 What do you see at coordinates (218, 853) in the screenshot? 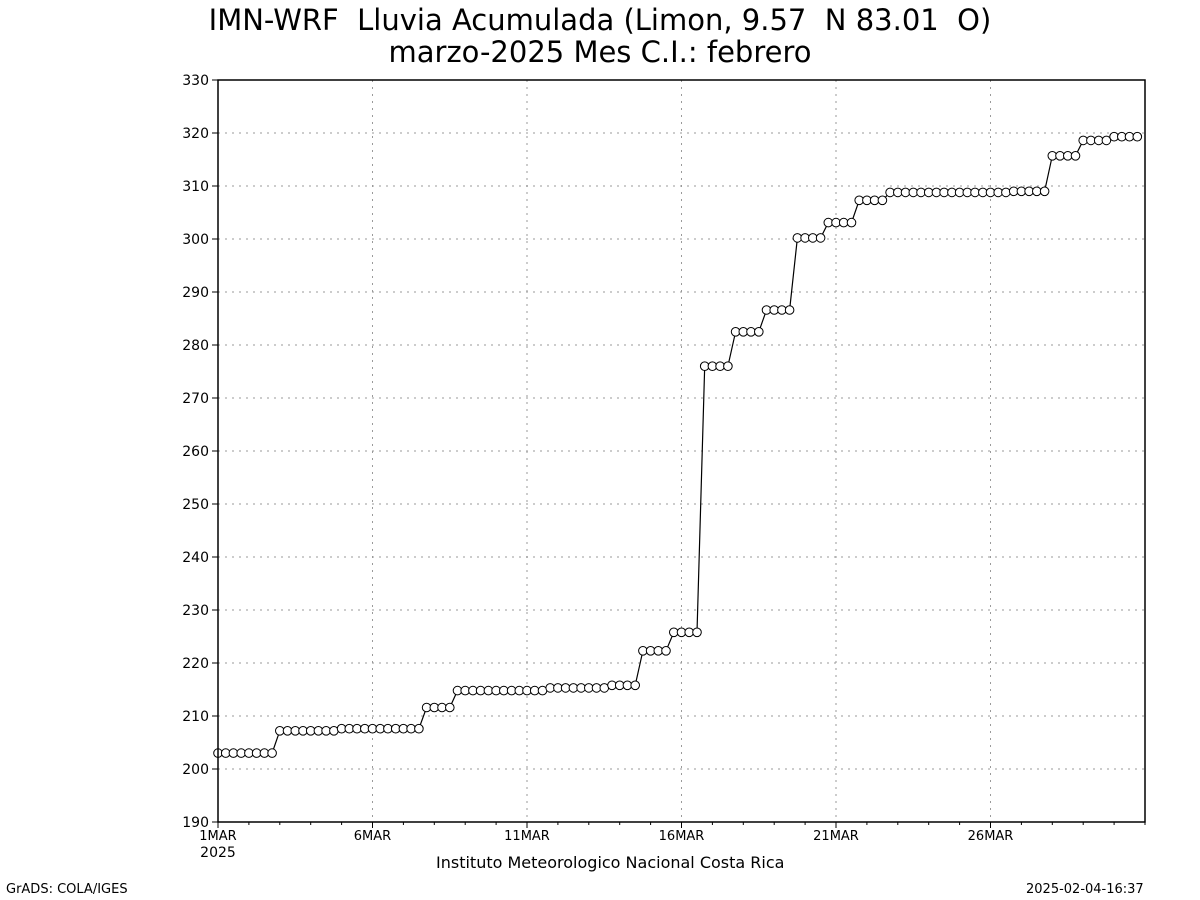
I see `x-tick-sublabel: 2025` at bounding box center [218, 853].